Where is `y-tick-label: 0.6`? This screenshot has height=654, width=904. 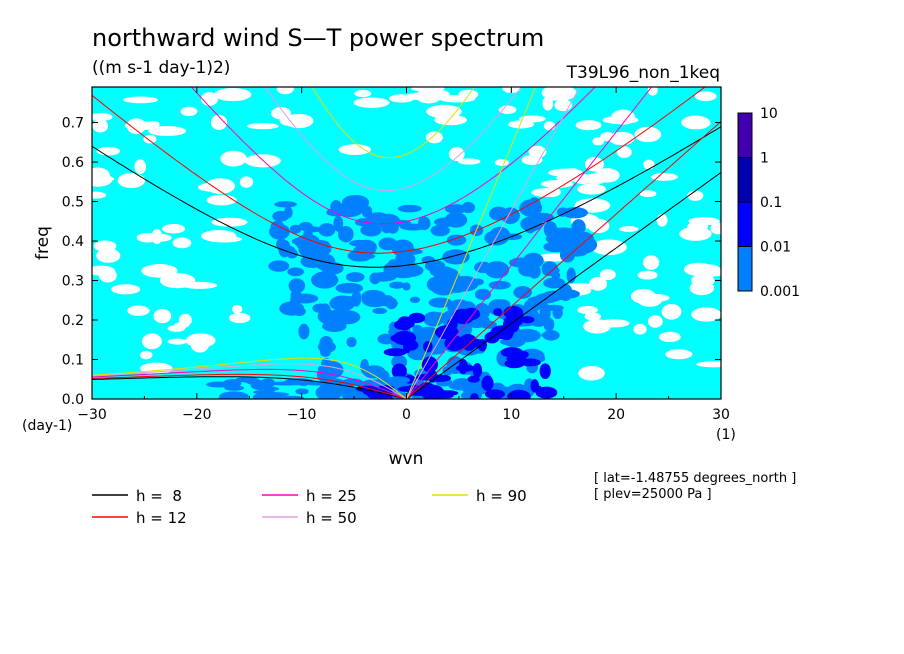
y-tick-label: 0.6 is located at coordinates (73, 163).